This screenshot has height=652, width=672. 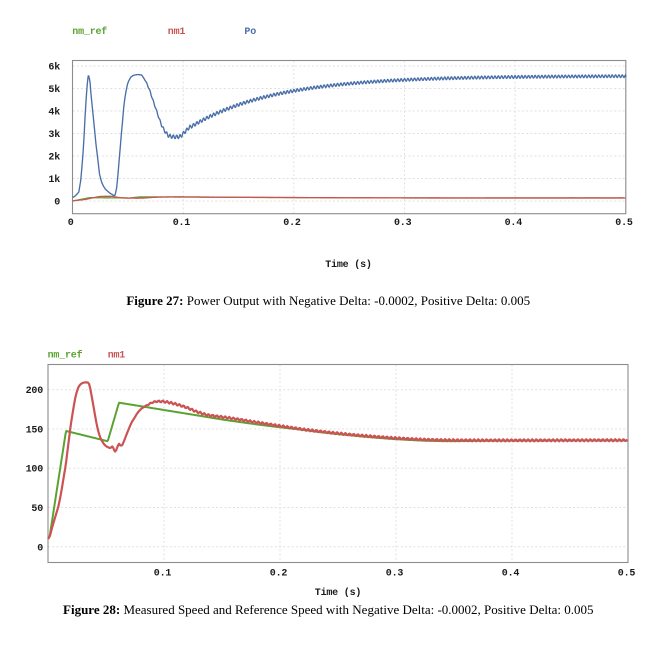 What do you see at coordinates (54, 90) in the screenshot?
I see `svg-text: 5k` at bounding box center [54, 90].